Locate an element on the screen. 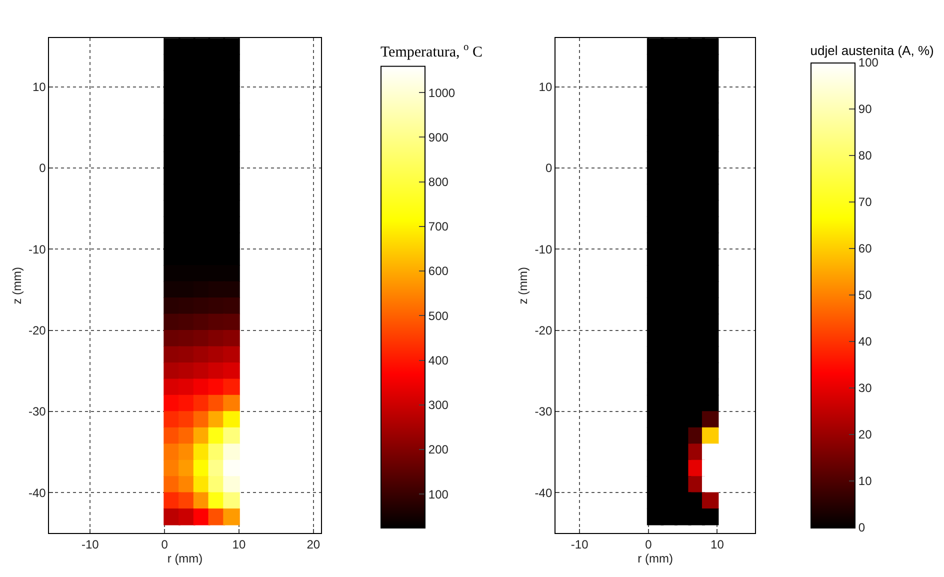  color-bar-label: 40 is located at coordinates (865, 341).